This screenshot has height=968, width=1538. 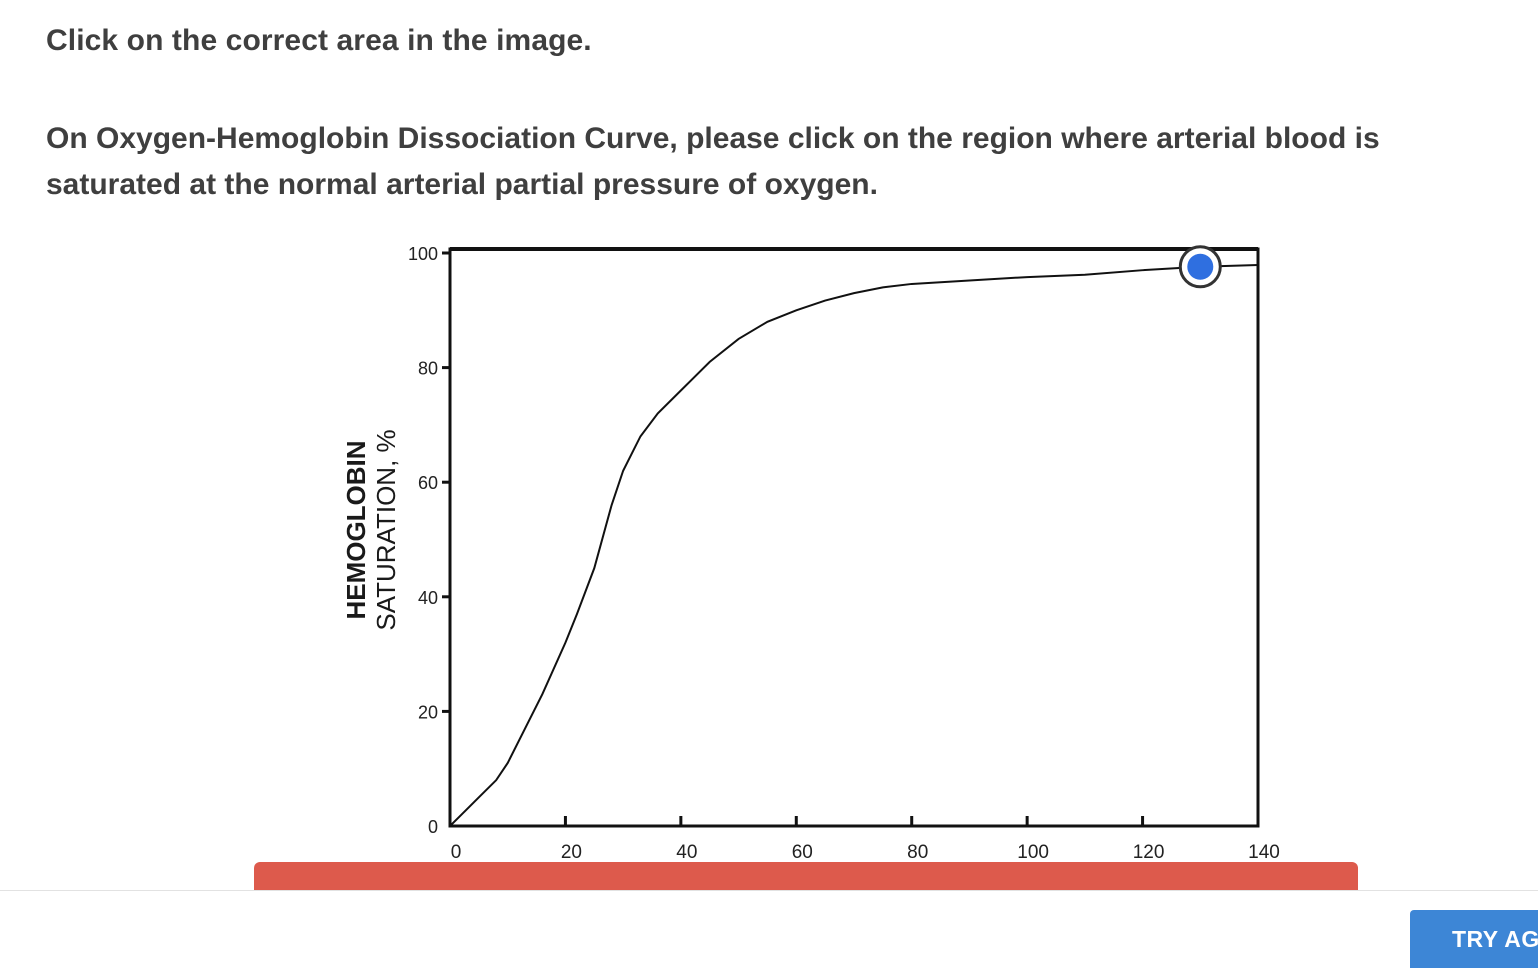 I want to click on footer-divider, so click(x=769, y=890).